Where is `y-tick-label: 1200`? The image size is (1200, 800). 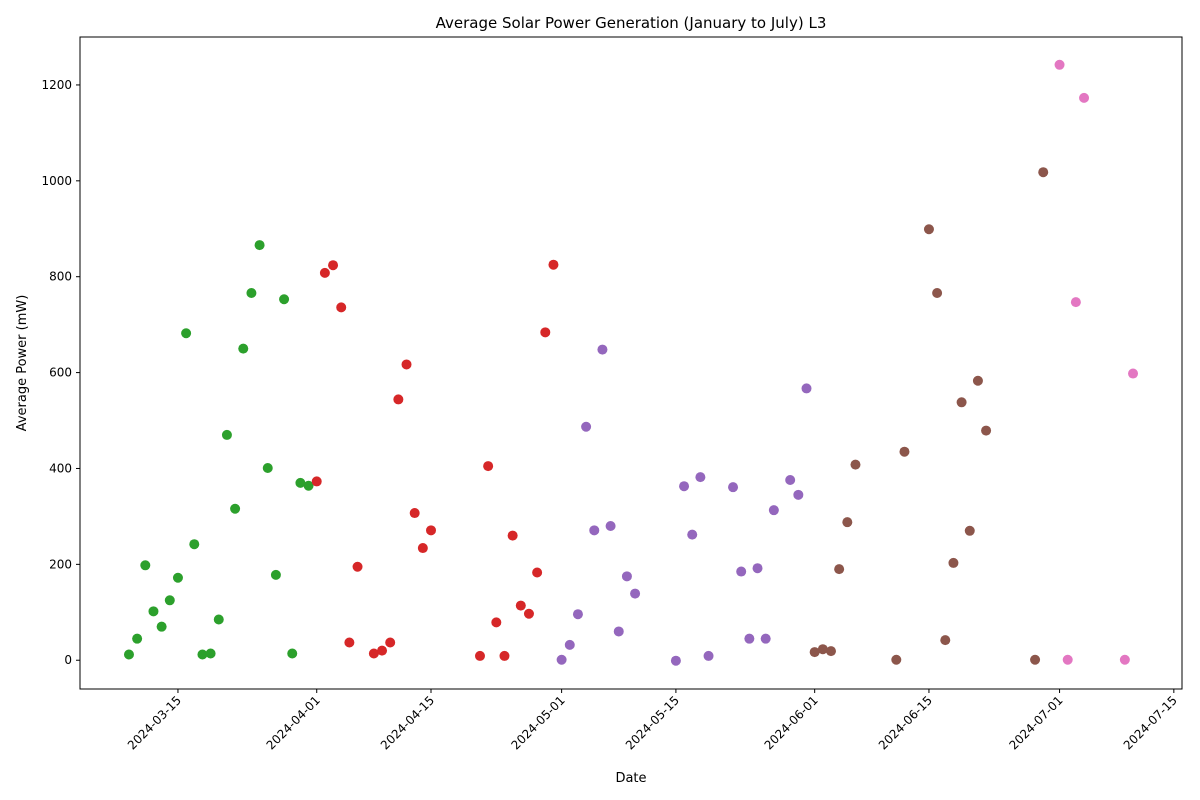 y-tick-label: 1200 is located at coordinates (56, 85).